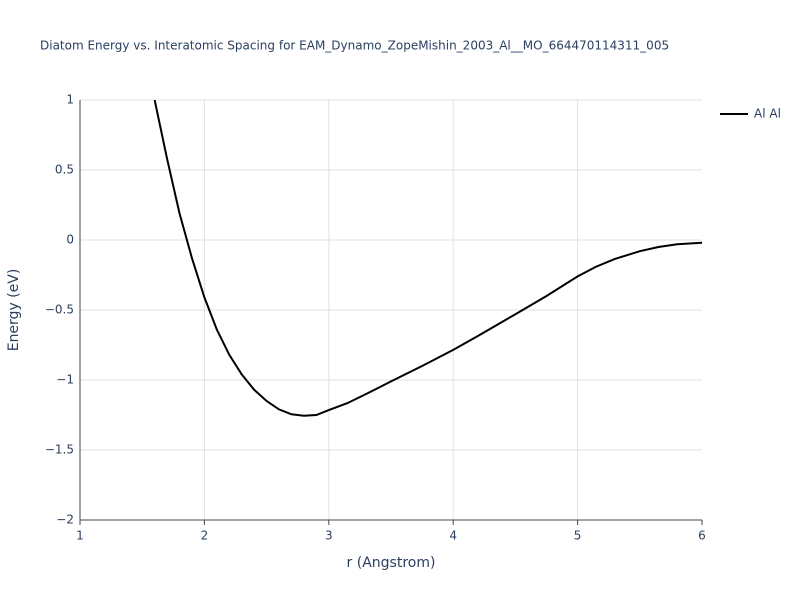 The image size is (800, 600). Describe the element at coordinates (767, 114) in the screenshot. I see `legend-label: Al Al` at that location.